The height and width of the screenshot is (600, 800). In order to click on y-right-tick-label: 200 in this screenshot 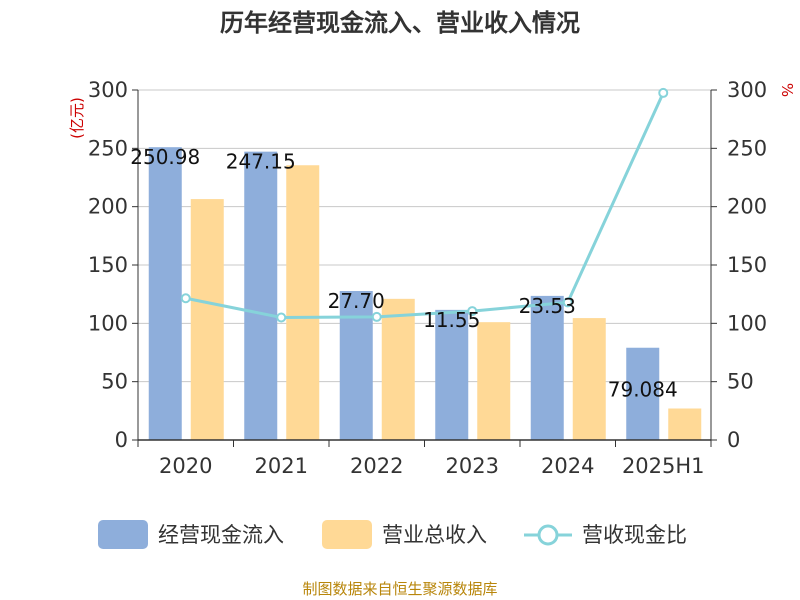, I will do `click(747, 207)`.